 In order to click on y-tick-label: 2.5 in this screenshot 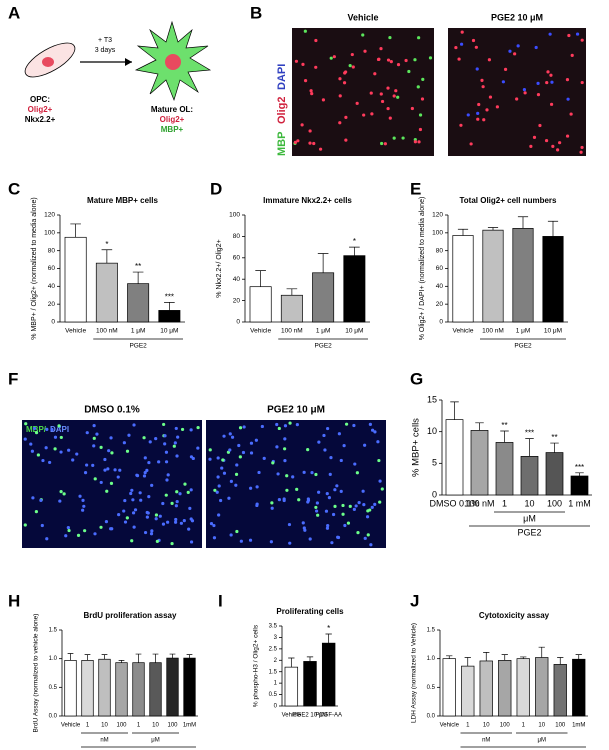, I will do `click(273, 649)`.